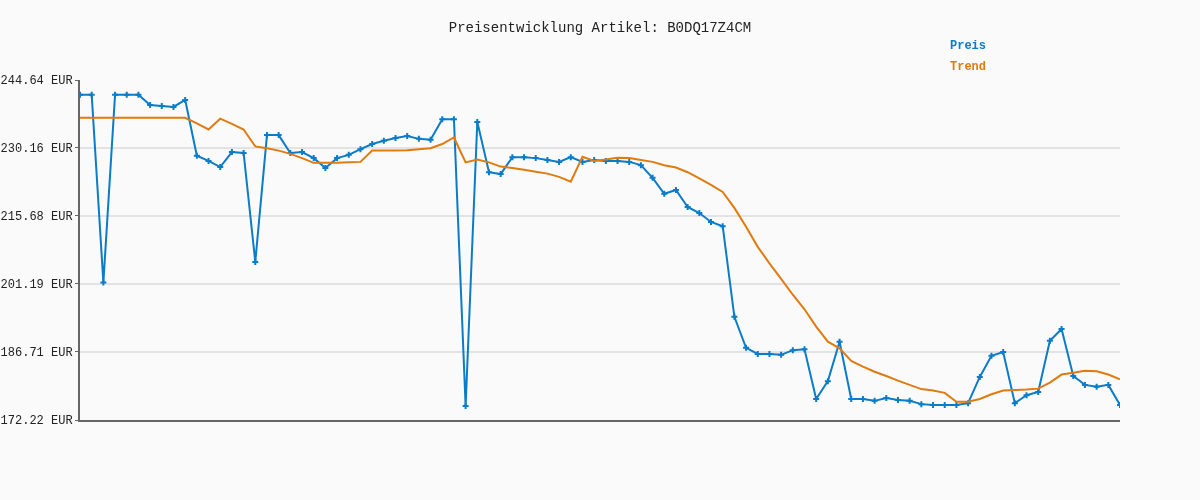 The width and height of the screenshot is (1200, 500). Describe the element at coordinates (36, 353) in the screenshot. I see `y-tick-label: 186.71 EUR` at that location.